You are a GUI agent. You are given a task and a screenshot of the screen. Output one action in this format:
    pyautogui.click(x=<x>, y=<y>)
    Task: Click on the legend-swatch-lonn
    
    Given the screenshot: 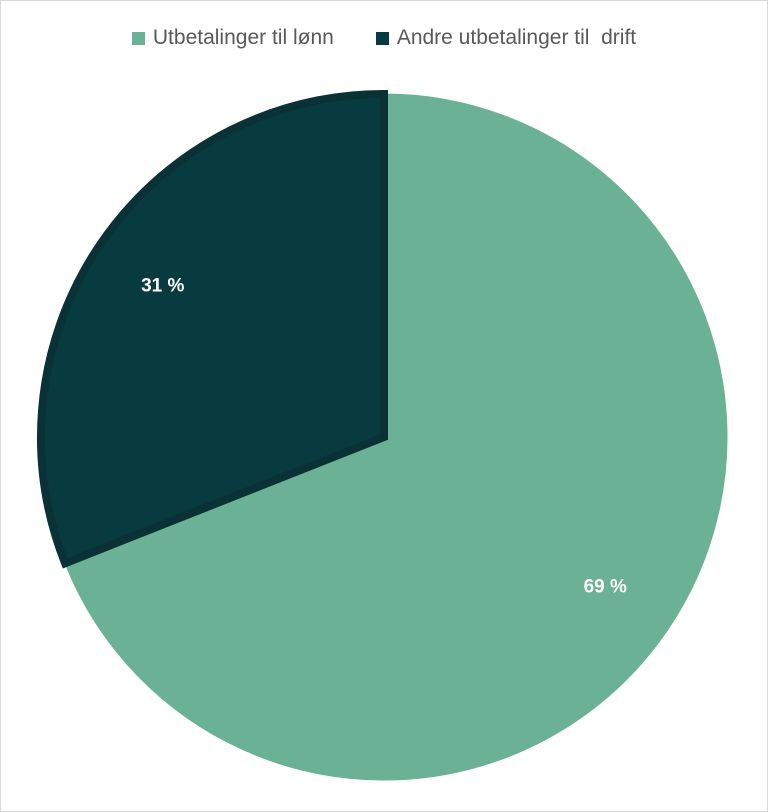 What is the action you would take?
    pyautogui.click(x=138, y=38)
    